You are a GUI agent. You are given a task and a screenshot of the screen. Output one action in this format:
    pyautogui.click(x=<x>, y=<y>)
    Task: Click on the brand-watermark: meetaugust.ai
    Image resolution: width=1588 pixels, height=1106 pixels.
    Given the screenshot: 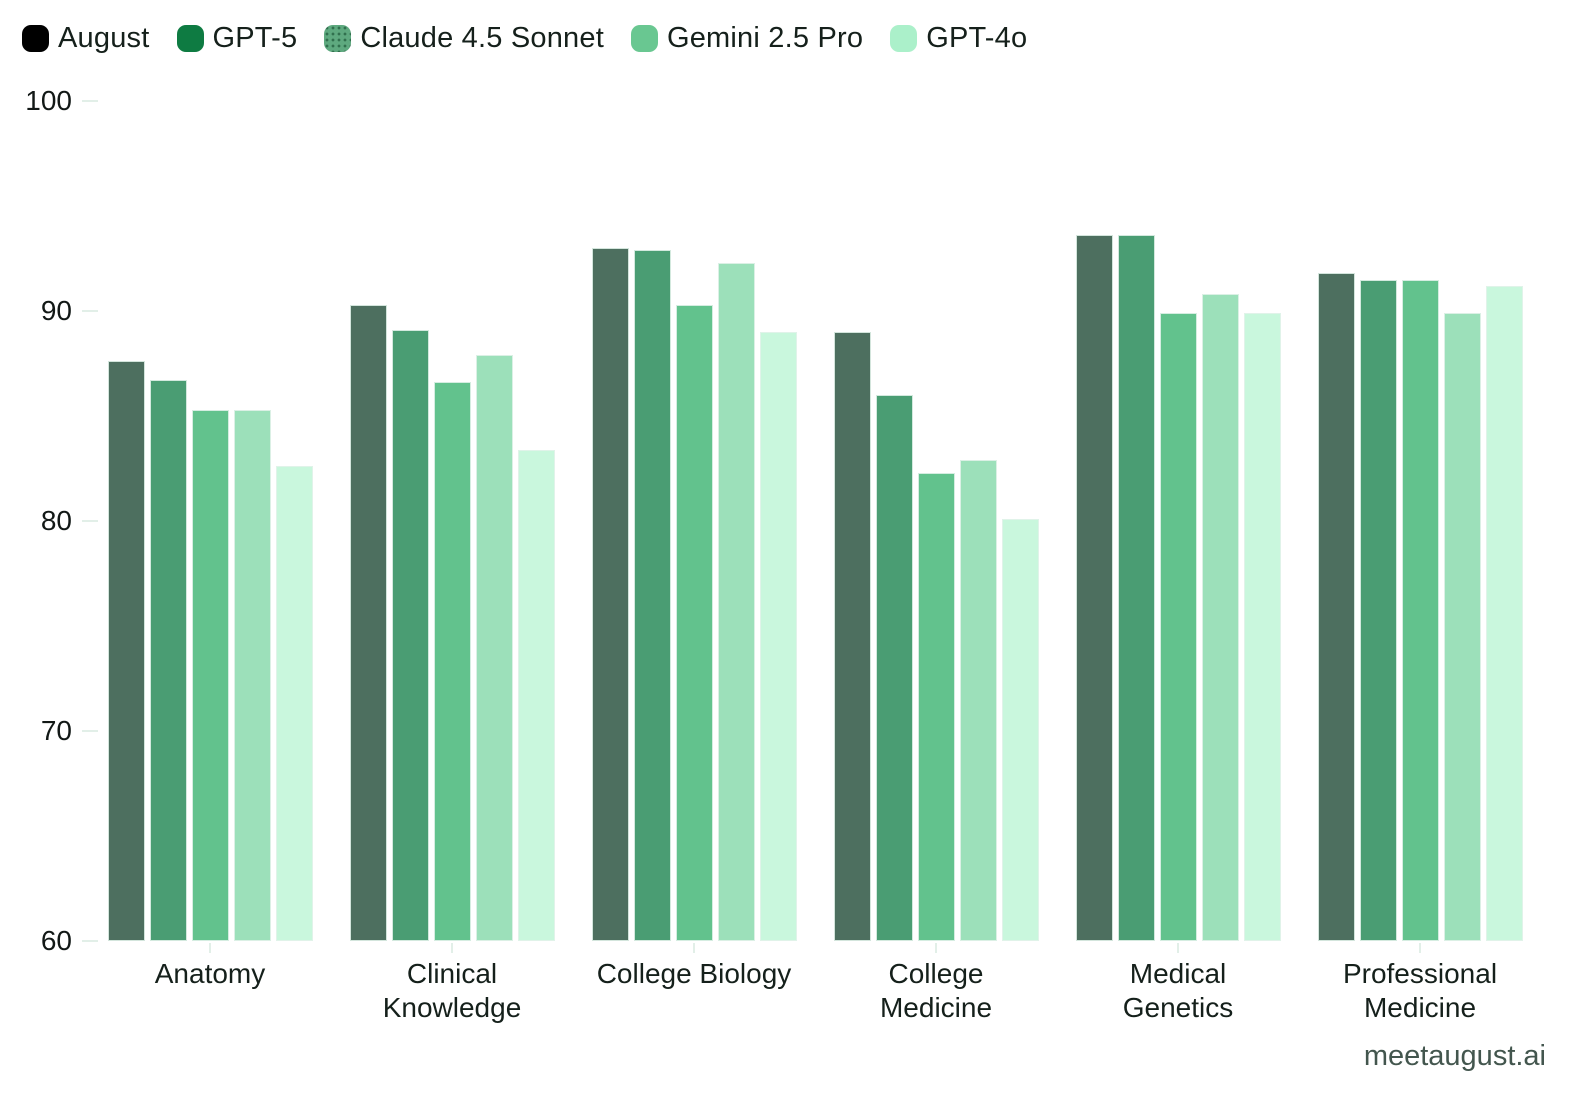 What is the action you would take?
    pyautogui.click(x=1454, y=1056)
    